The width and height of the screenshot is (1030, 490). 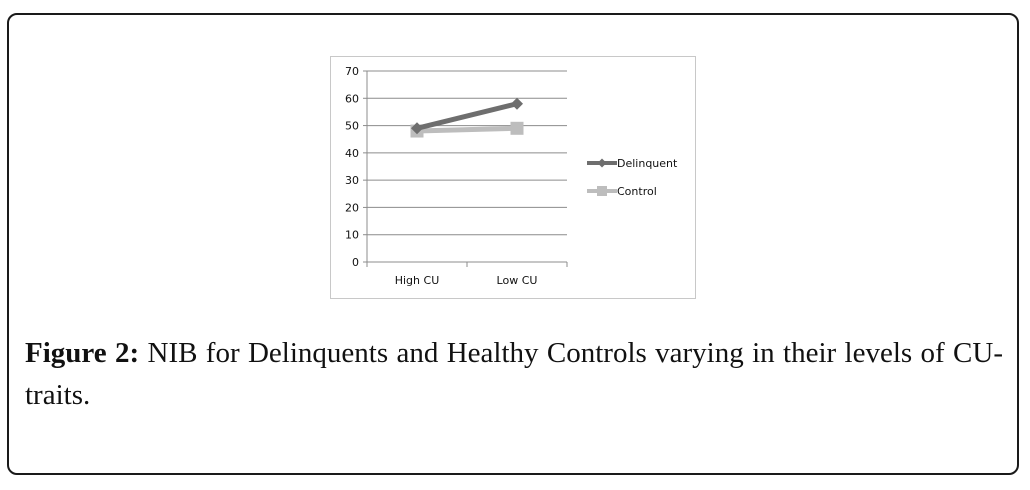 What do you see at coordinates (355, 262) in the screenshot?
I see `y-tick-label: 0` at bounding box center [355, 262].